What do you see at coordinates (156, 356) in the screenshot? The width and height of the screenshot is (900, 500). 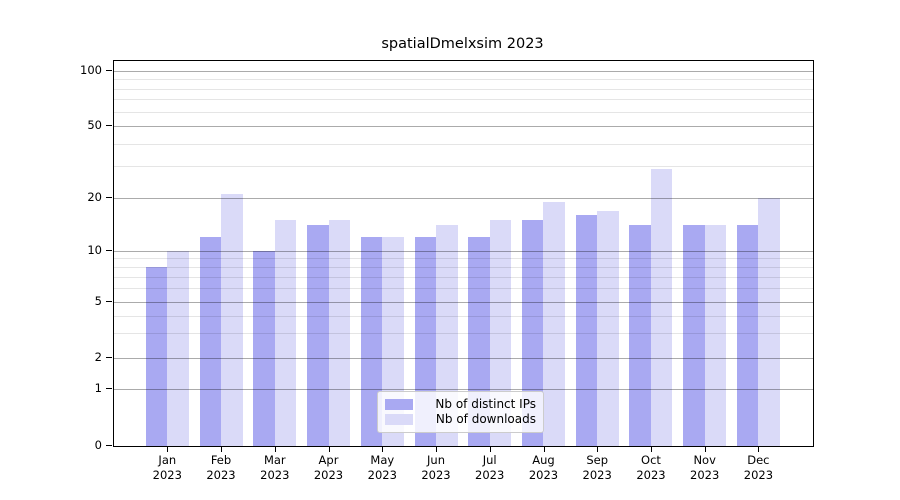 I see `bar-ips-jan` at bounding box center [156, 356].